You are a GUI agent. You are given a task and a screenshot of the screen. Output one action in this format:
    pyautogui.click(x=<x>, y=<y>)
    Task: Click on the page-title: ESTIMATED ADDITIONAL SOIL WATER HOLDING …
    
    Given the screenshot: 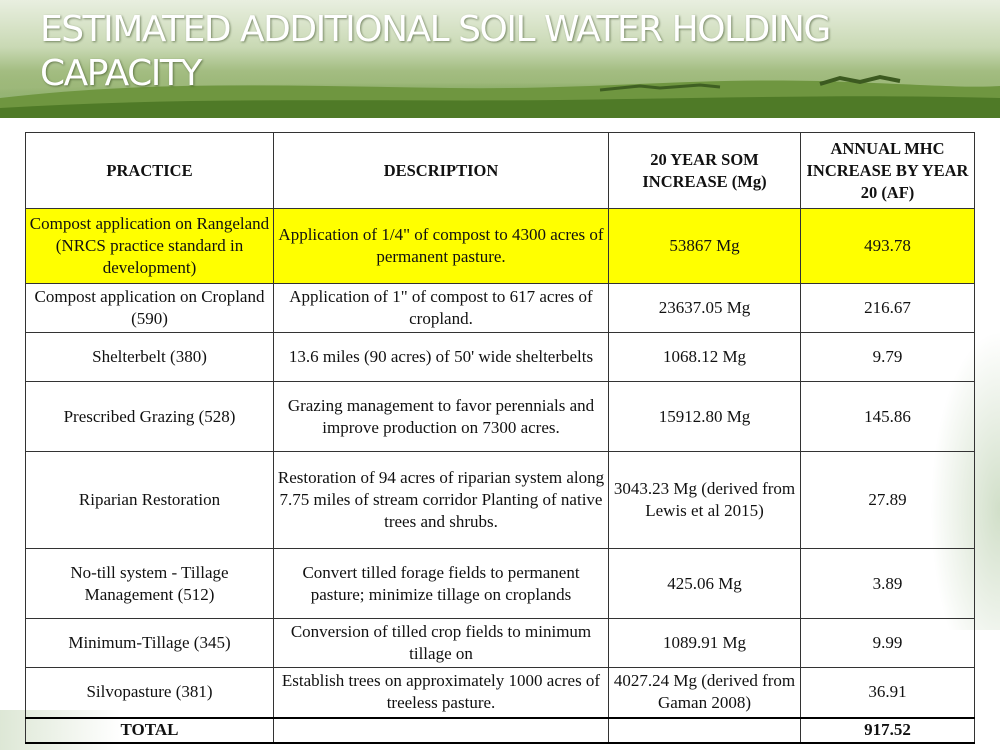 What is the action you would take?
    pyautogui.click(x=435, y=51)
    